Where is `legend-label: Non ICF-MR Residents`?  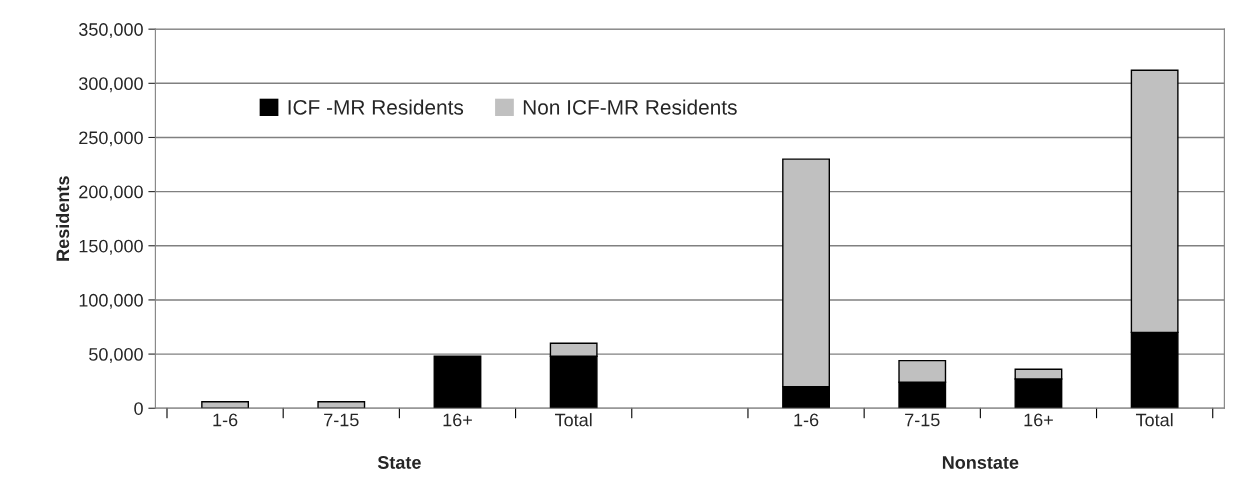
legend-label: Non ICF-MR Residents is located at coordinates (630, 107).